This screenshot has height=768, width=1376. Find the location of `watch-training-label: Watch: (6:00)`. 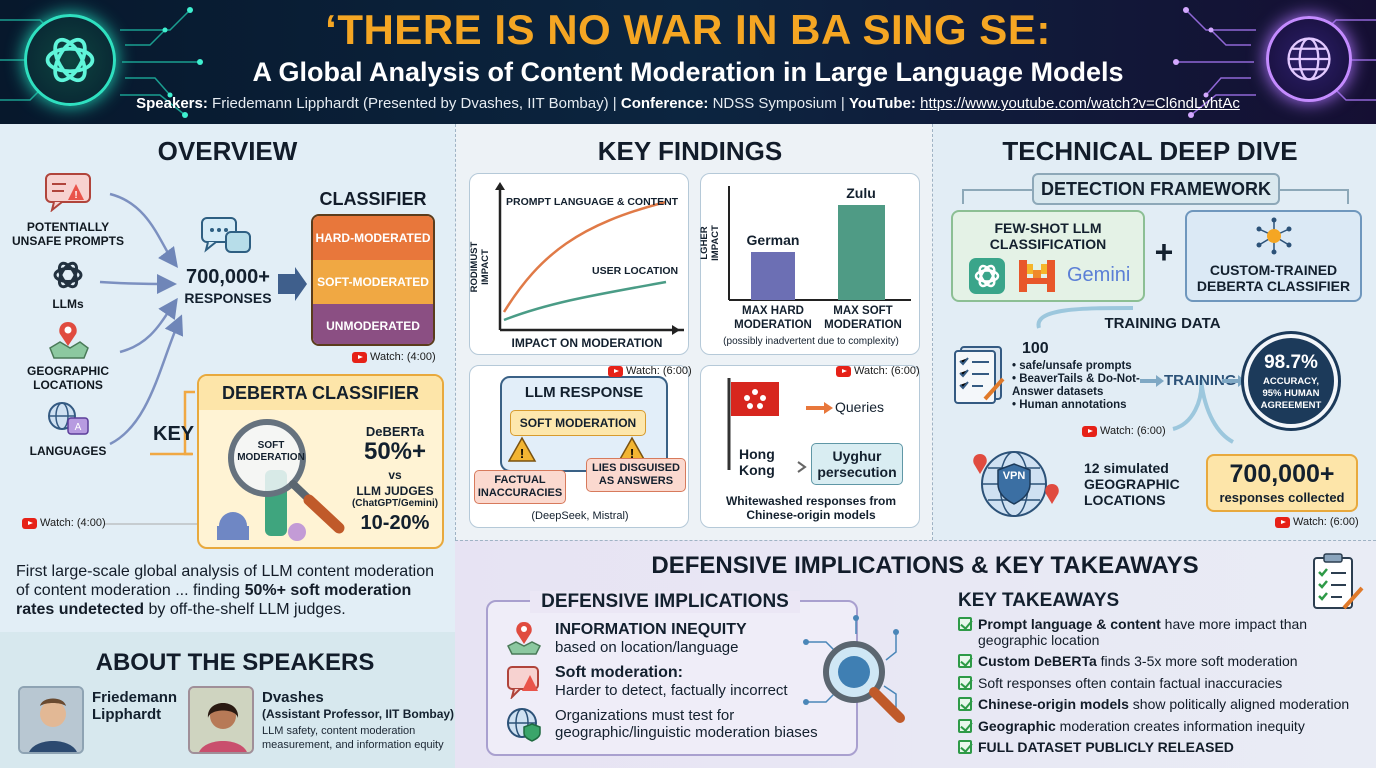

watch-training-label: Watch: (6:00) is located at coordinates (1133, 431).